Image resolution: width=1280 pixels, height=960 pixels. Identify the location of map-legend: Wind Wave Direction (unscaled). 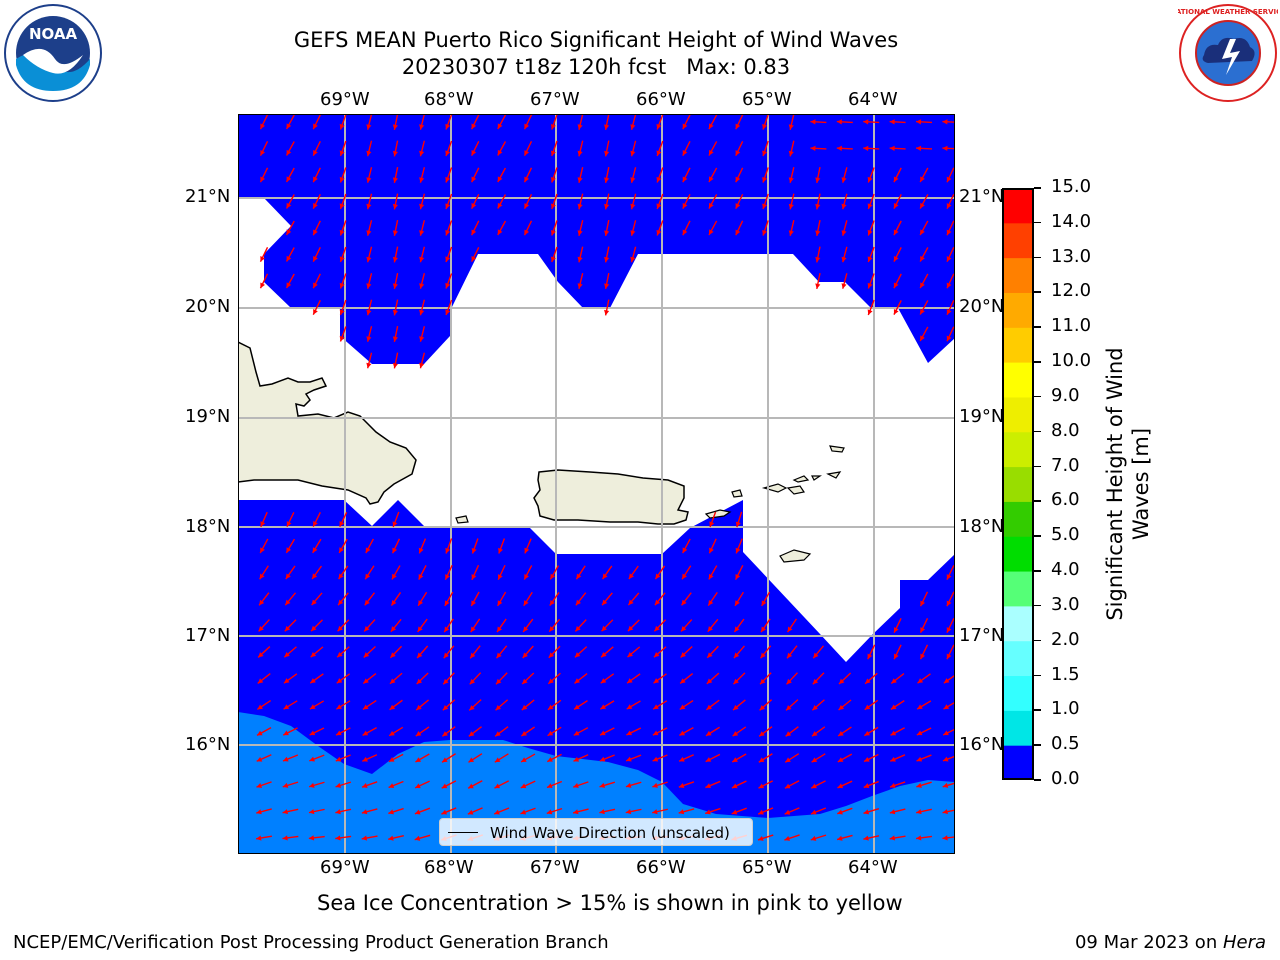
(596, 832).